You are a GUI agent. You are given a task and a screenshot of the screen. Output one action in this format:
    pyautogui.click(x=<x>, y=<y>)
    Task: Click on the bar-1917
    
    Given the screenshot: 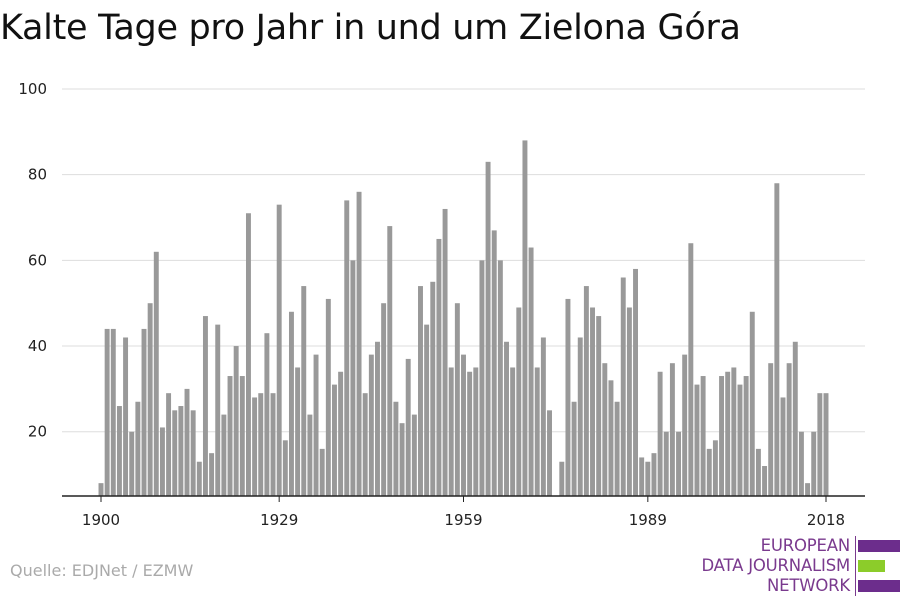 What is the action you would take?
    pyautogui.click(x=205, y=406)
    